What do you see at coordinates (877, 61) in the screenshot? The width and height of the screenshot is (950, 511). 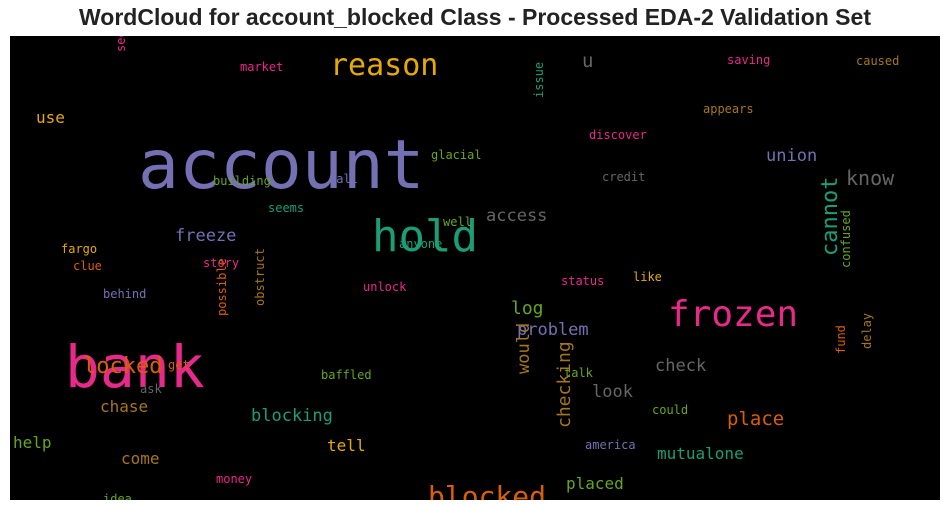 I see `word-caused: caused` at bounding box center [877, 61].